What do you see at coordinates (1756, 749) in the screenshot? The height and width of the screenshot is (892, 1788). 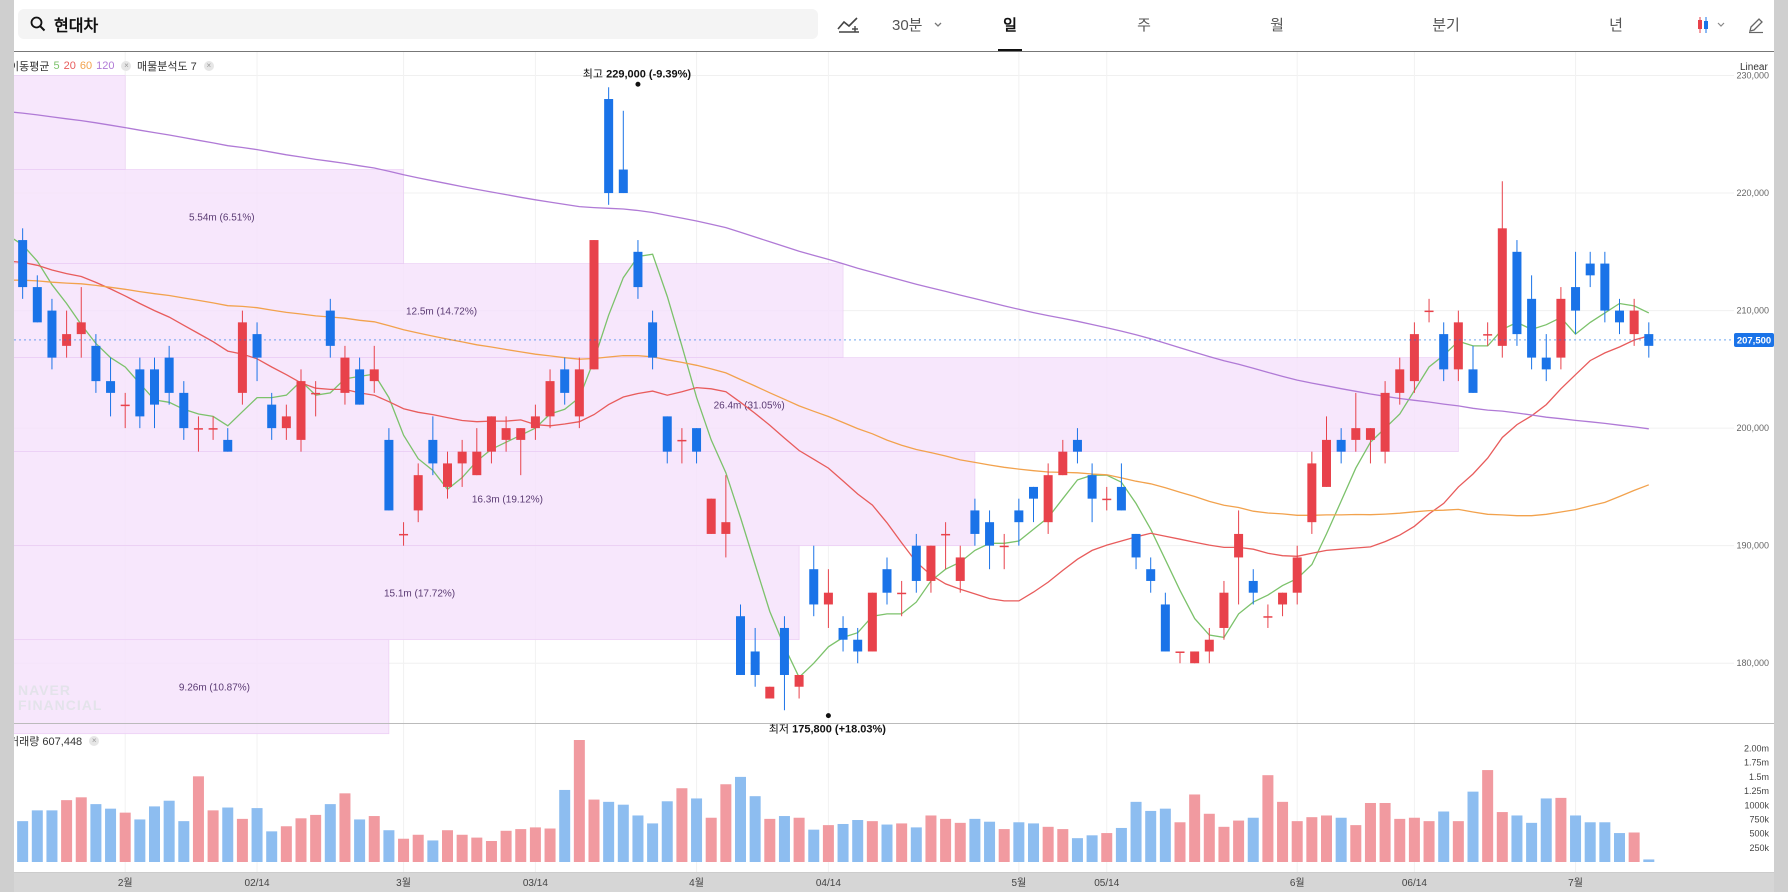 I see `volume-tick-label: 2.00m` at bounding box center [1756, 749].